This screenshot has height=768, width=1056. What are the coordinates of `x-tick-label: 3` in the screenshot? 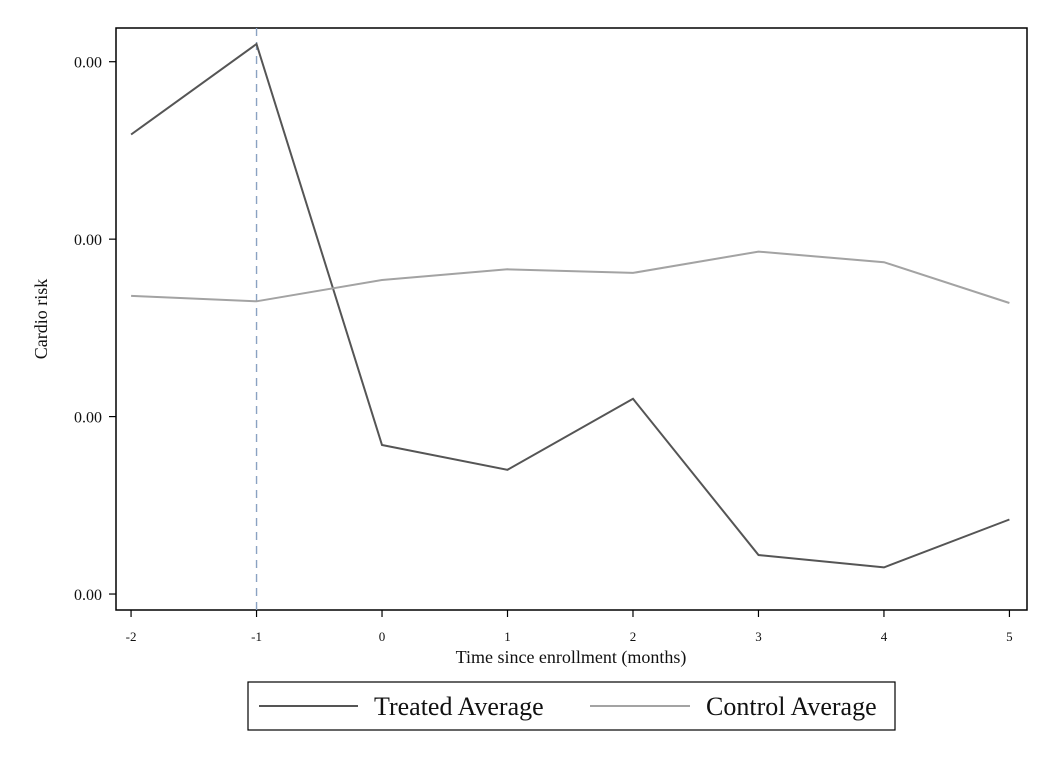 It's located at (758, 636).